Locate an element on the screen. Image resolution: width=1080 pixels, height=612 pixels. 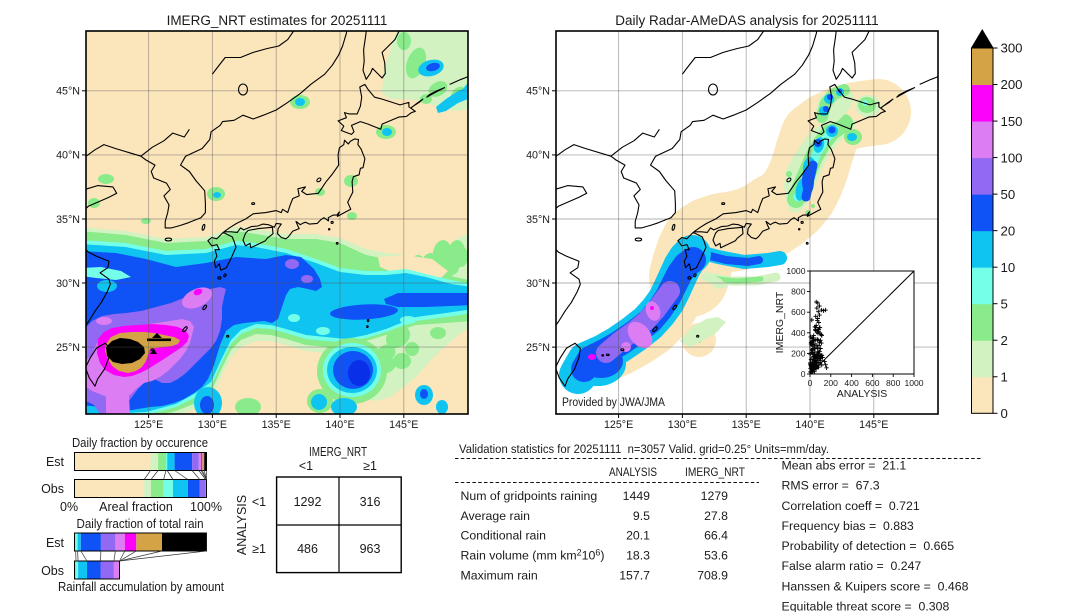
svg-text: Num of gridpoints raining is located at coordinates (529, 496).